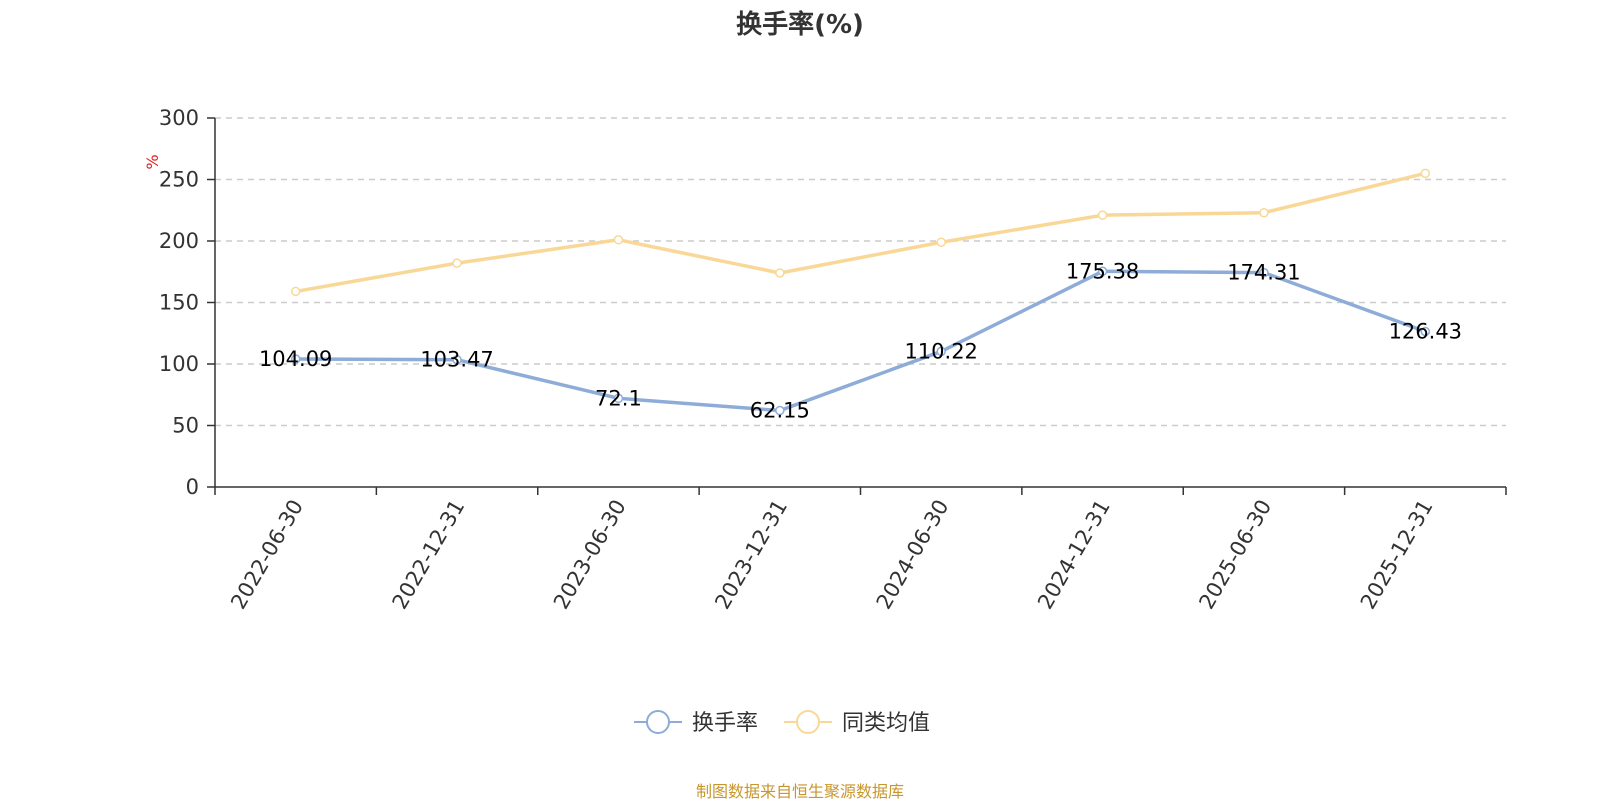  What do you see at coordinates (267, 555) in the screenshot?
I see `x-tick-label: 2022-06-30` at bounding box center [267, 555].